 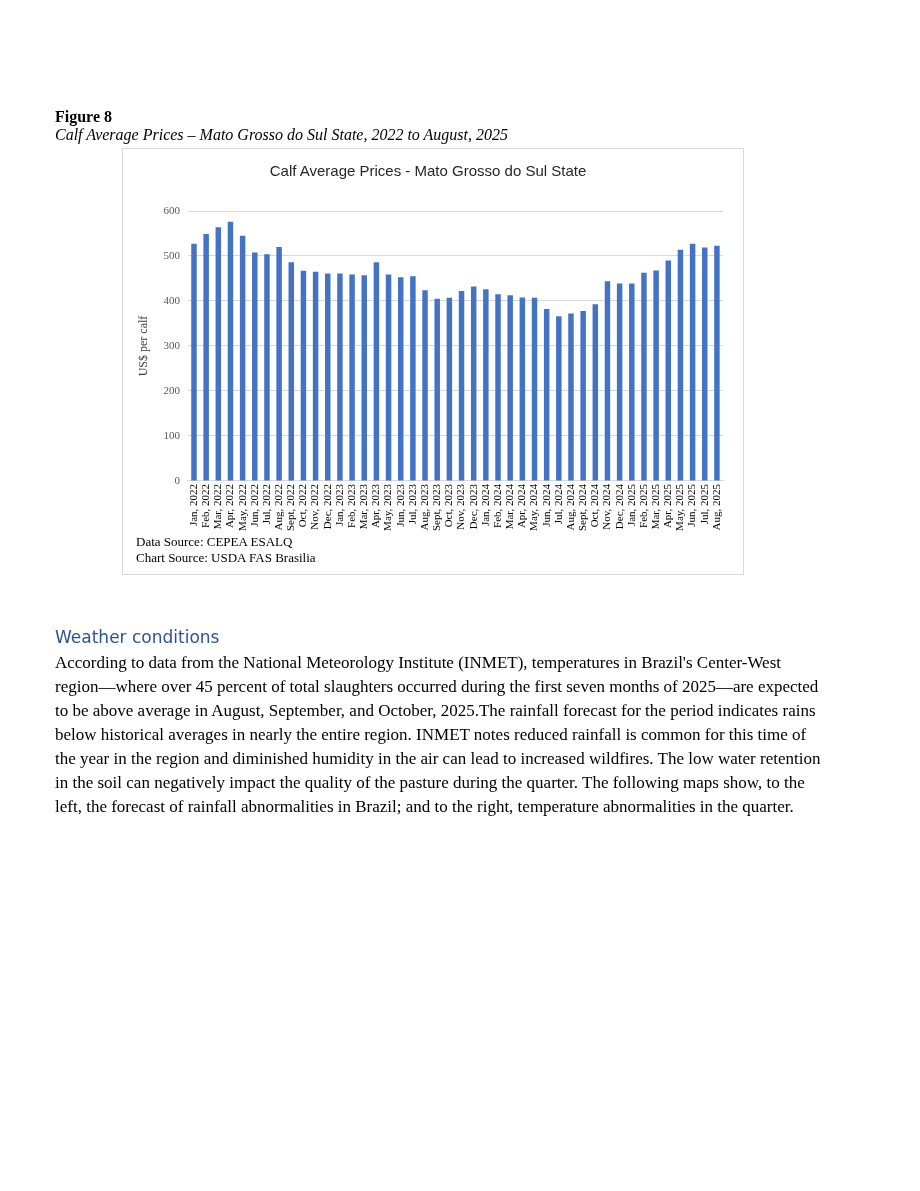 What do you see at coordinates (172, 434) in the screenshot?
I see `y-tick-label: 100` at bounding box center [172, 434].